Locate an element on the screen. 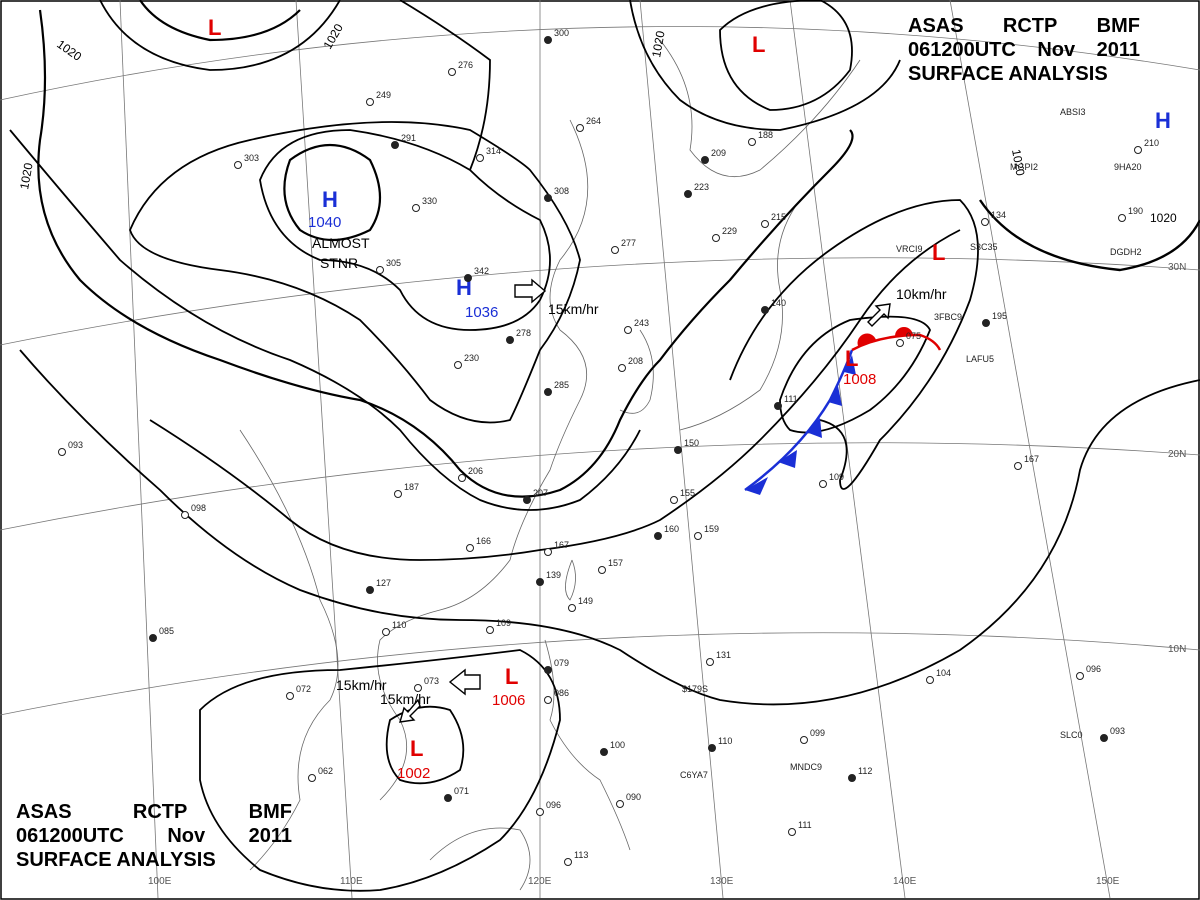 The width and height of the screenshot is (1200, 900). high-center-value: 1040 is located at coordinates (324, 222).